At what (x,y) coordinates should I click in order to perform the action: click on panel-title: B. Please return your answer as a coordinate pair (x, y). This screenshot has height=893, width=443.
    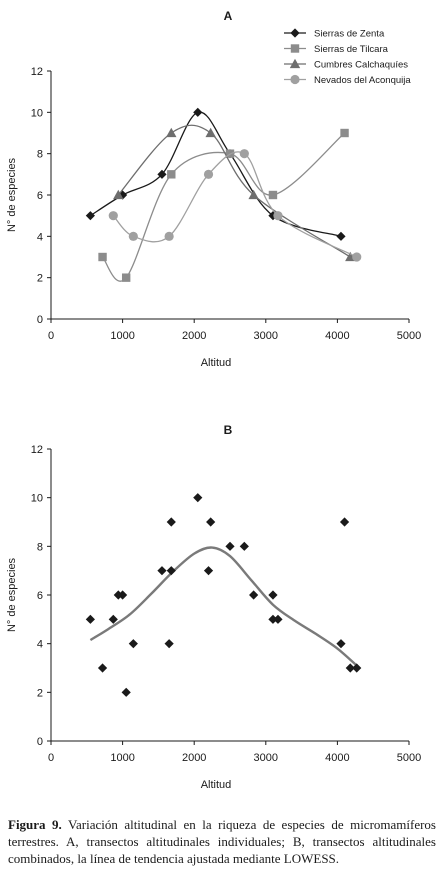
    Looking at the image, I should click on (228, 430).